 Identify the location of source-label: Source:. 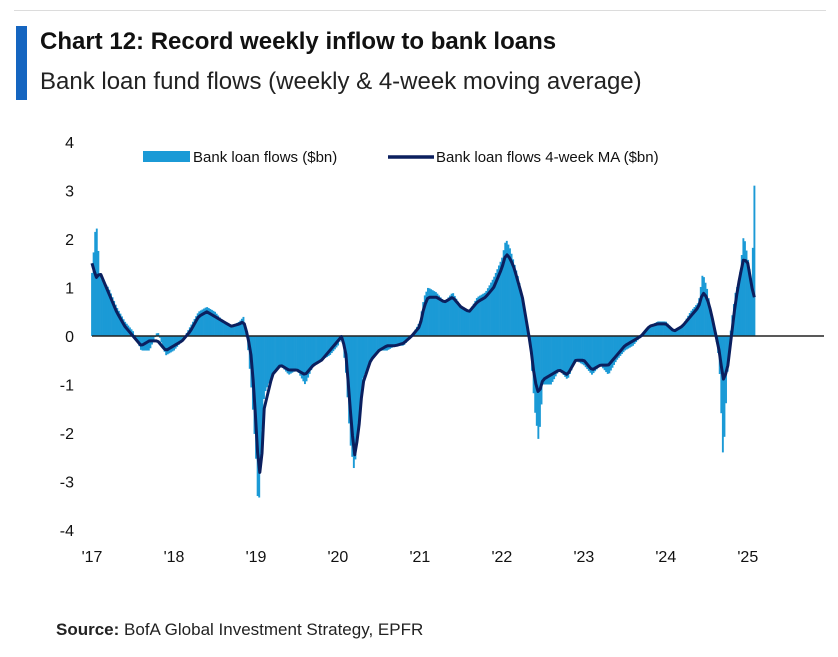
(88, 629).